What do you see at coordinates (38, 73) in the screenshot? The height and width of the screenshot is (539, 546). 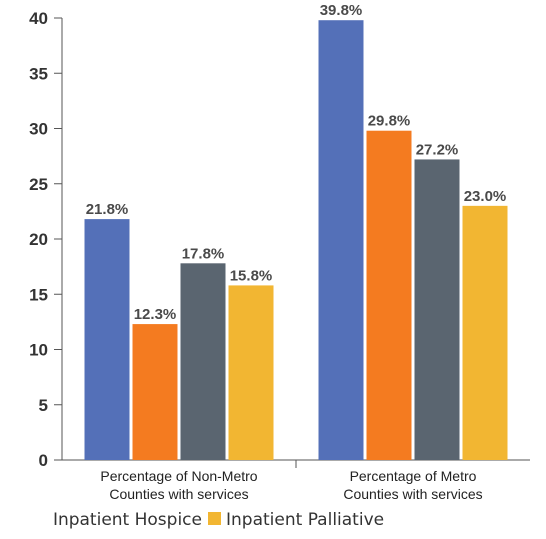 I see `y-tick-label: 35` at bounding box center [38, 73].